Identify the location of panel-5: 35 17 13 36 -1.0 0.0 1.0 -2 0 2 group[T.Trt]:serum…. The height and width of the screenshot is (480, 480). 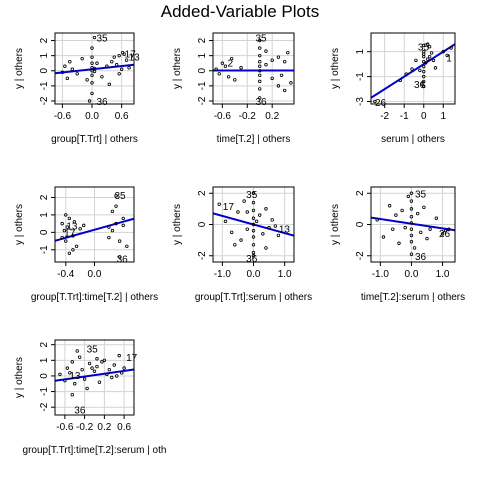
(242, 244).